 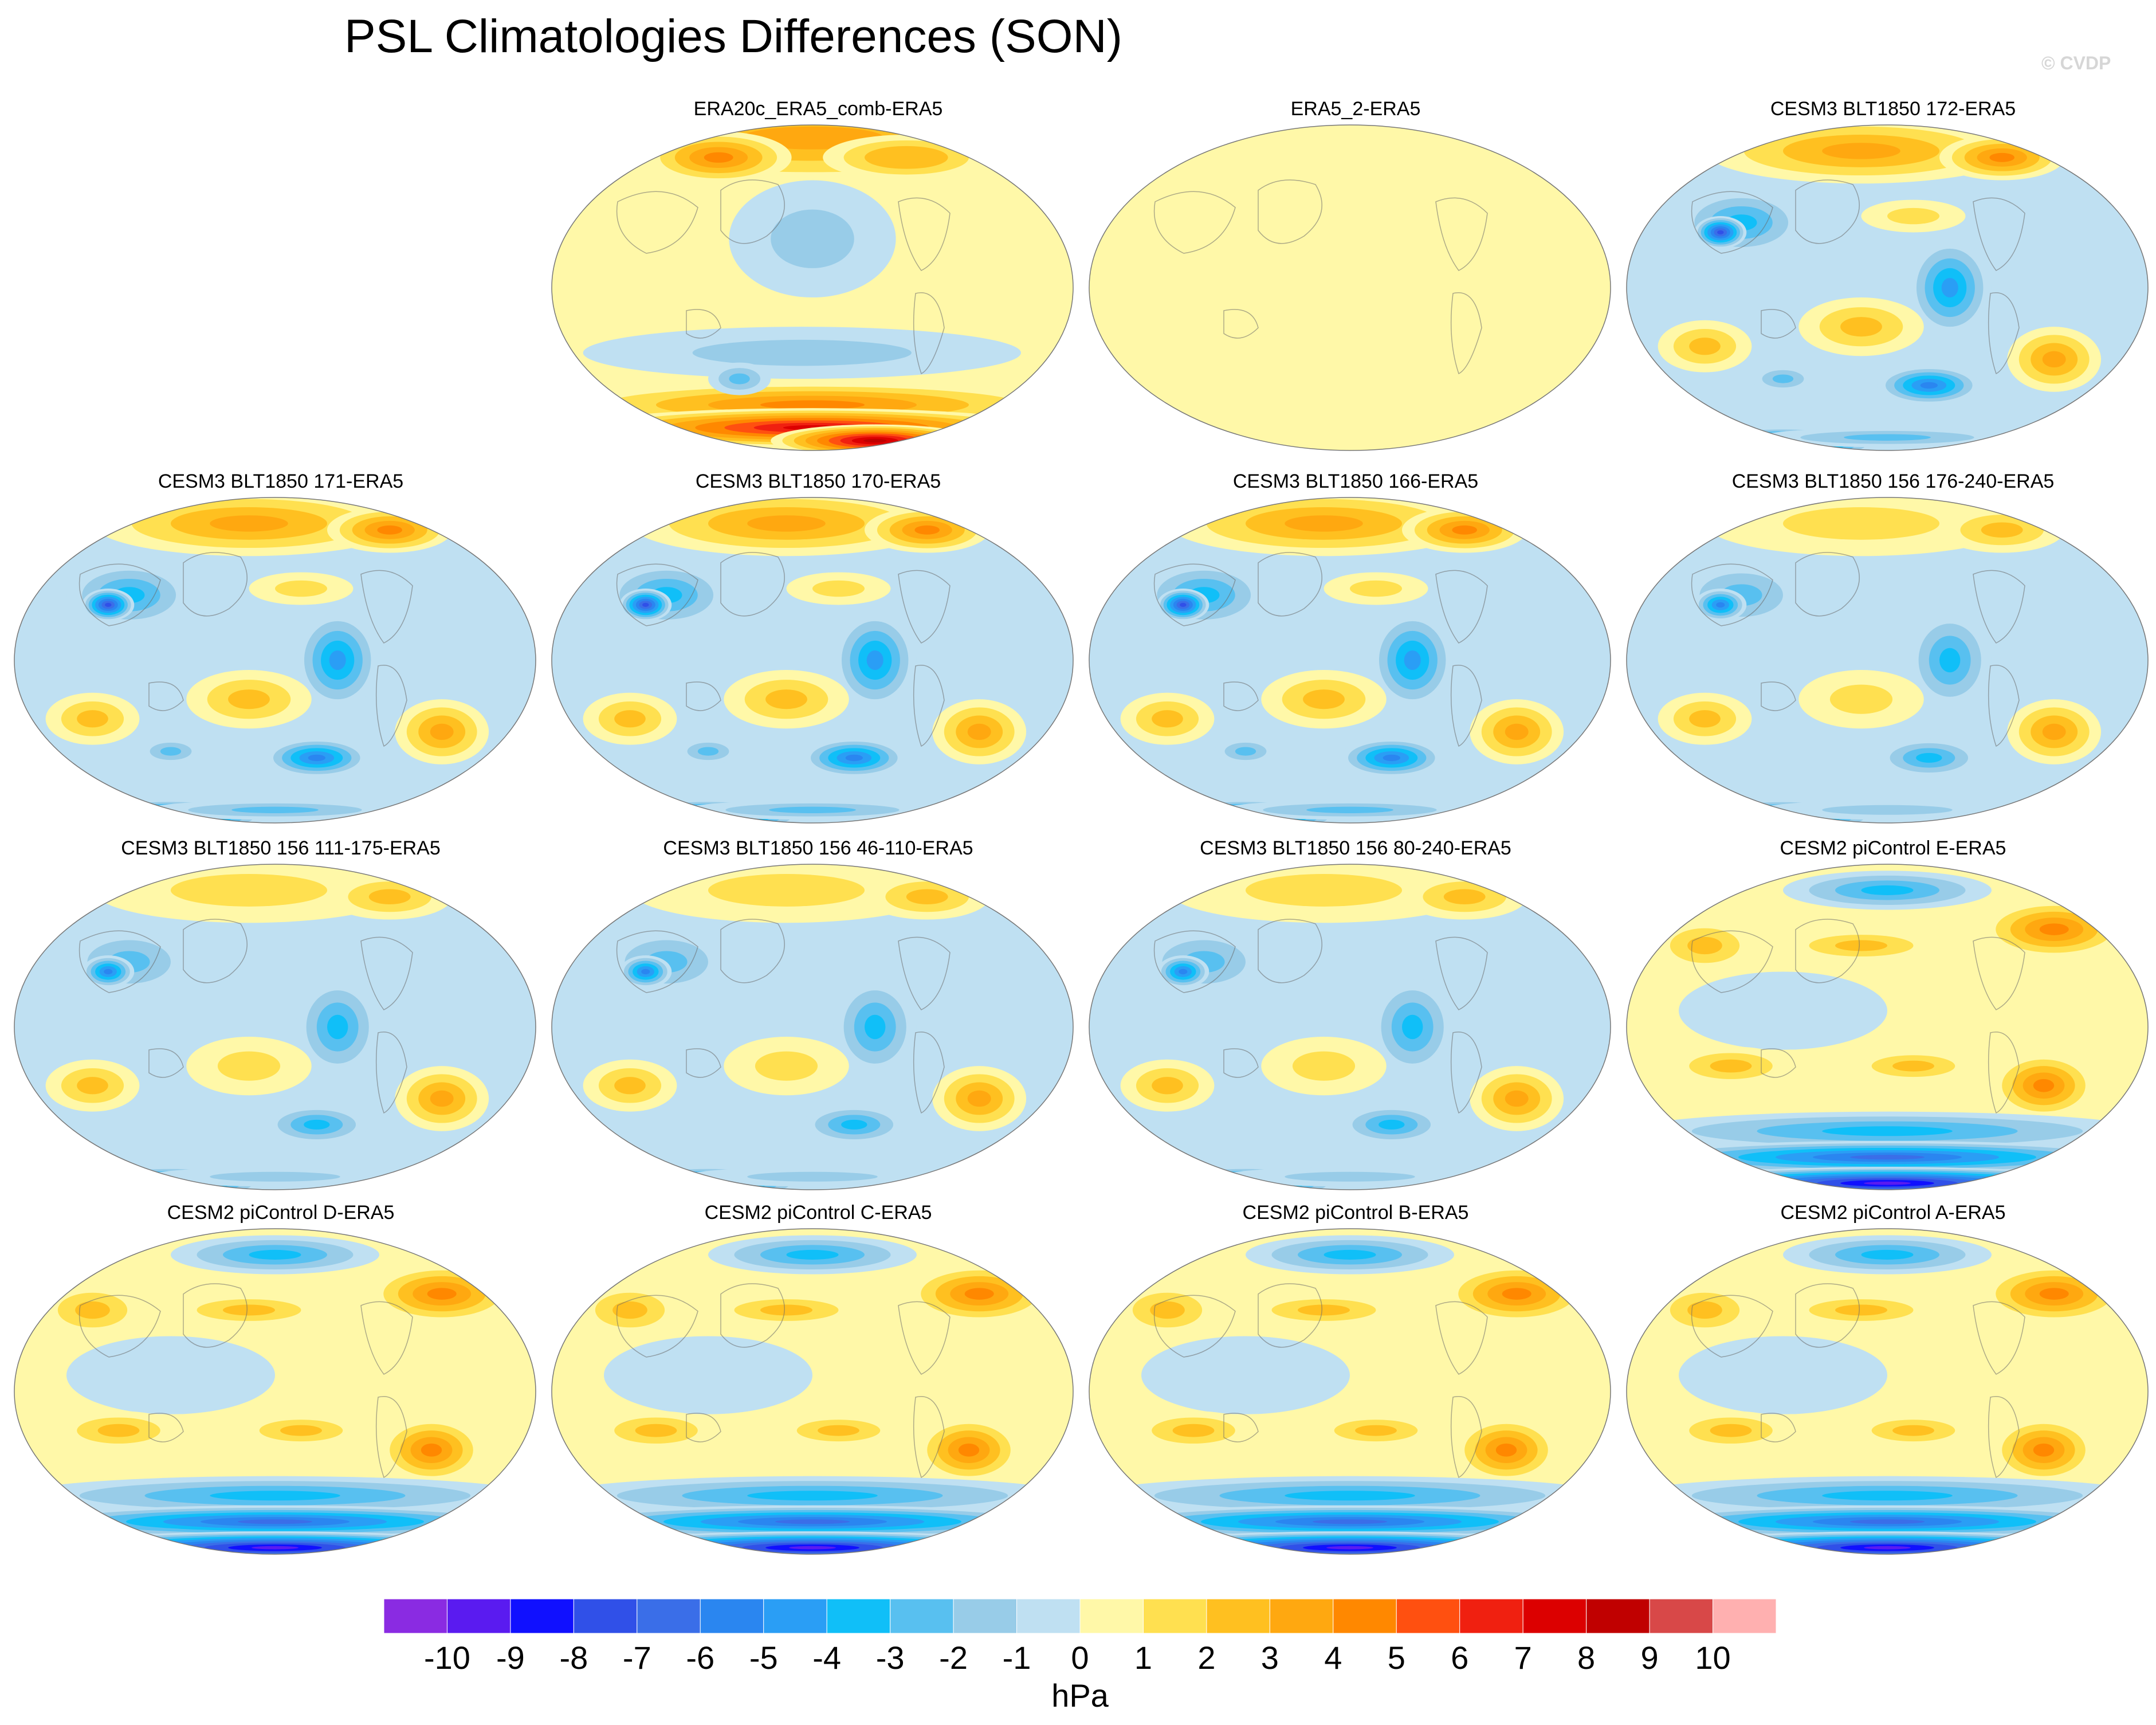 I want to click on colorbar-tick-label: -7, so click(x=636, y=1658).